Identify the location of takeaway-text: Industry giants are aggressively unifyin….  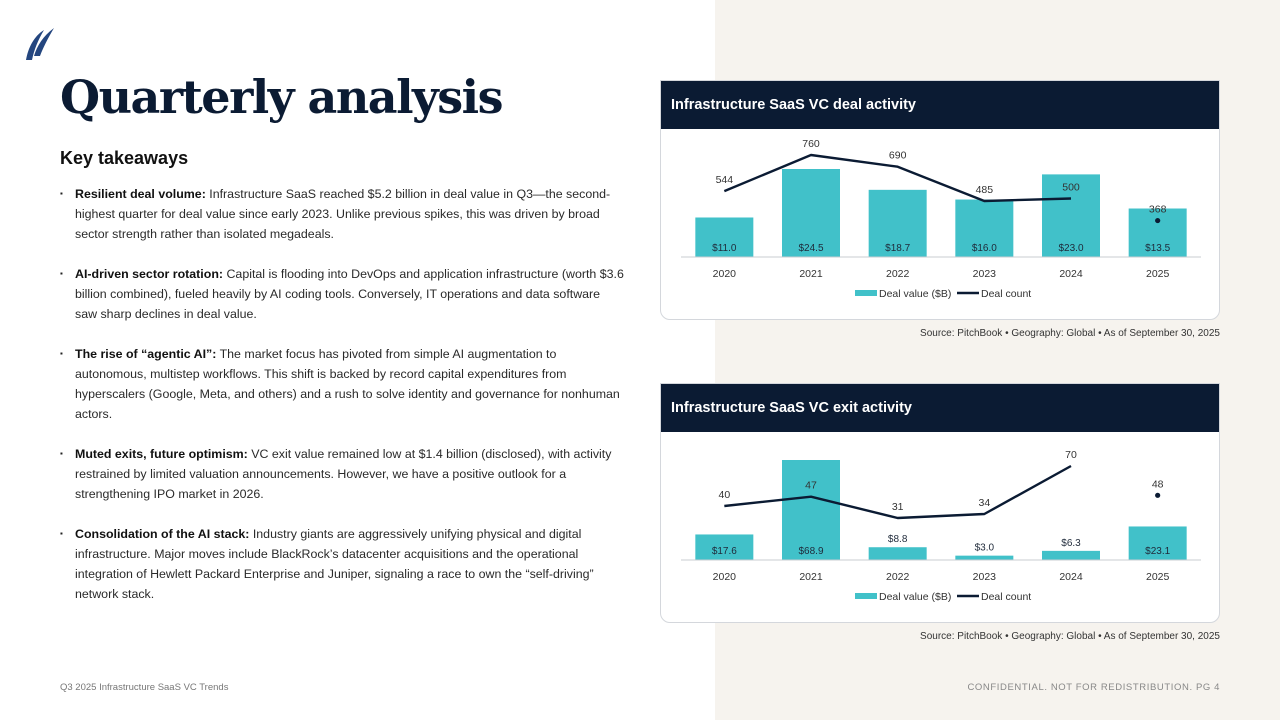
(334, 564).